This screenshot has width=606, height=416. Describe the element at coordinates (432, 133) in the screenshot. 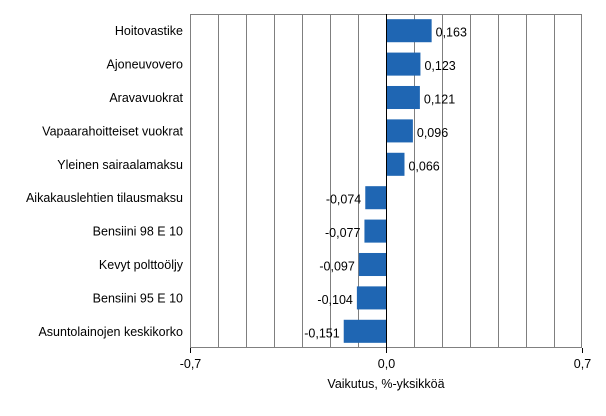

I see `data-label: 0,096` at that location.